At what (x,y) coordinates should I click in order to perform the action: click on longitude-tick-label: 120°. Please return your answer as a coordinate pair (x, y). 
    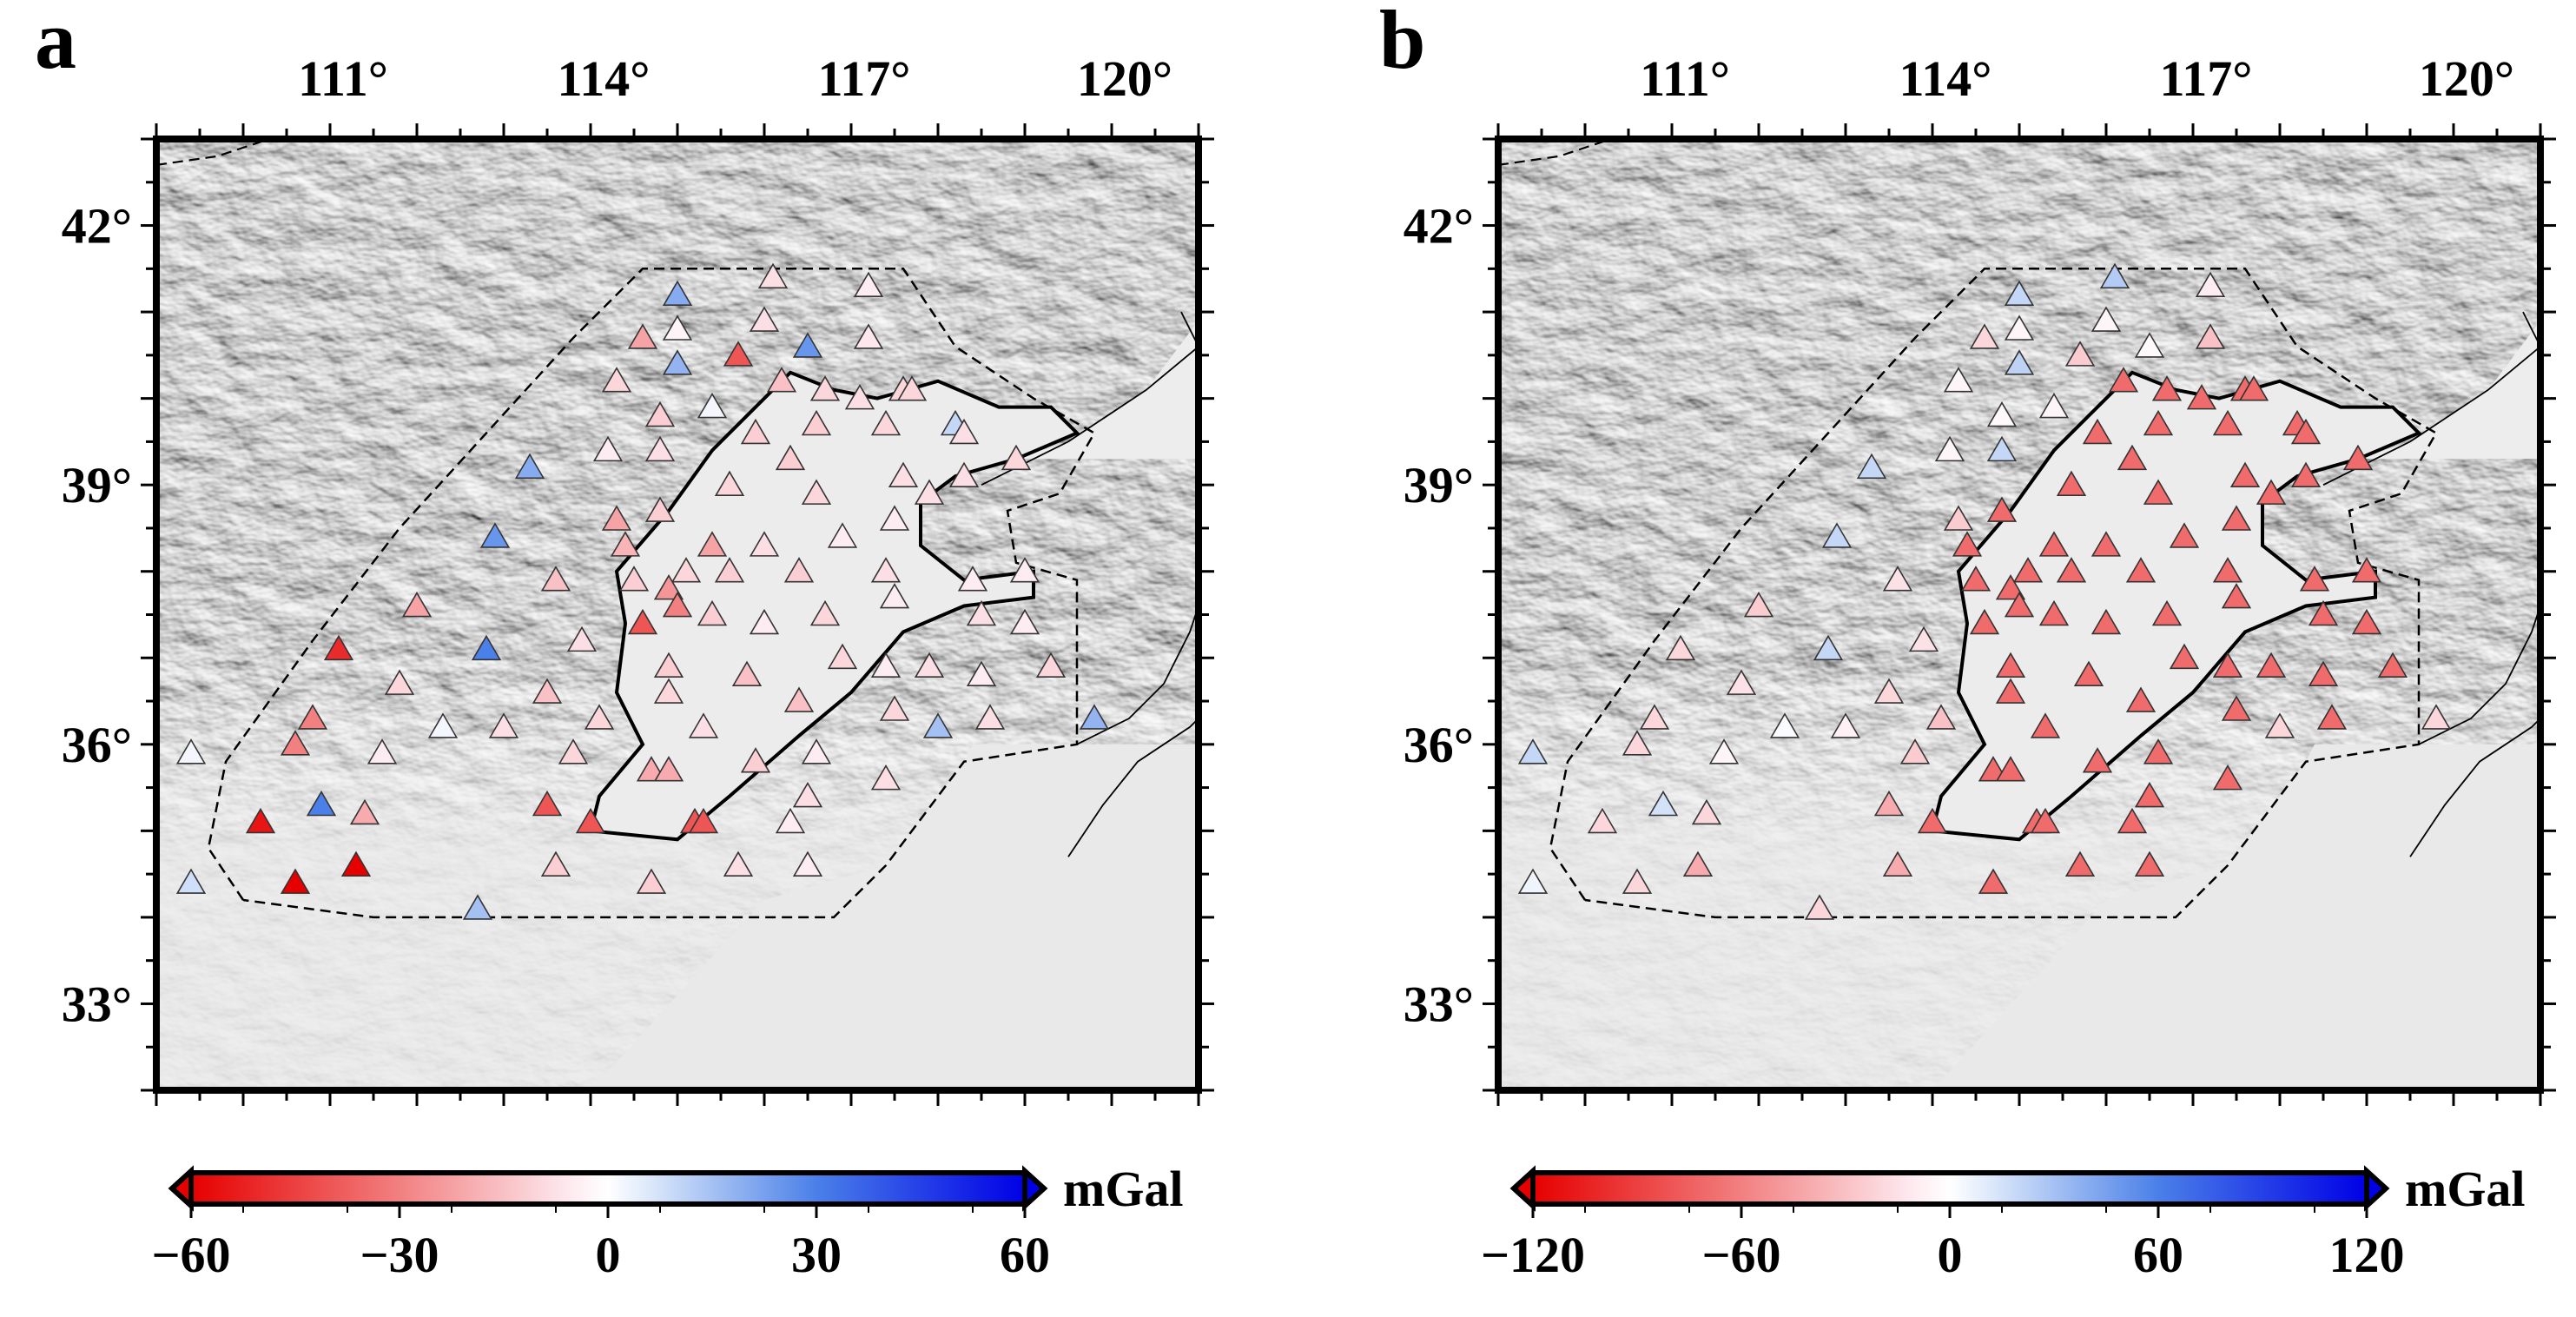
    Looking at the image, I should click on (1124, 78).